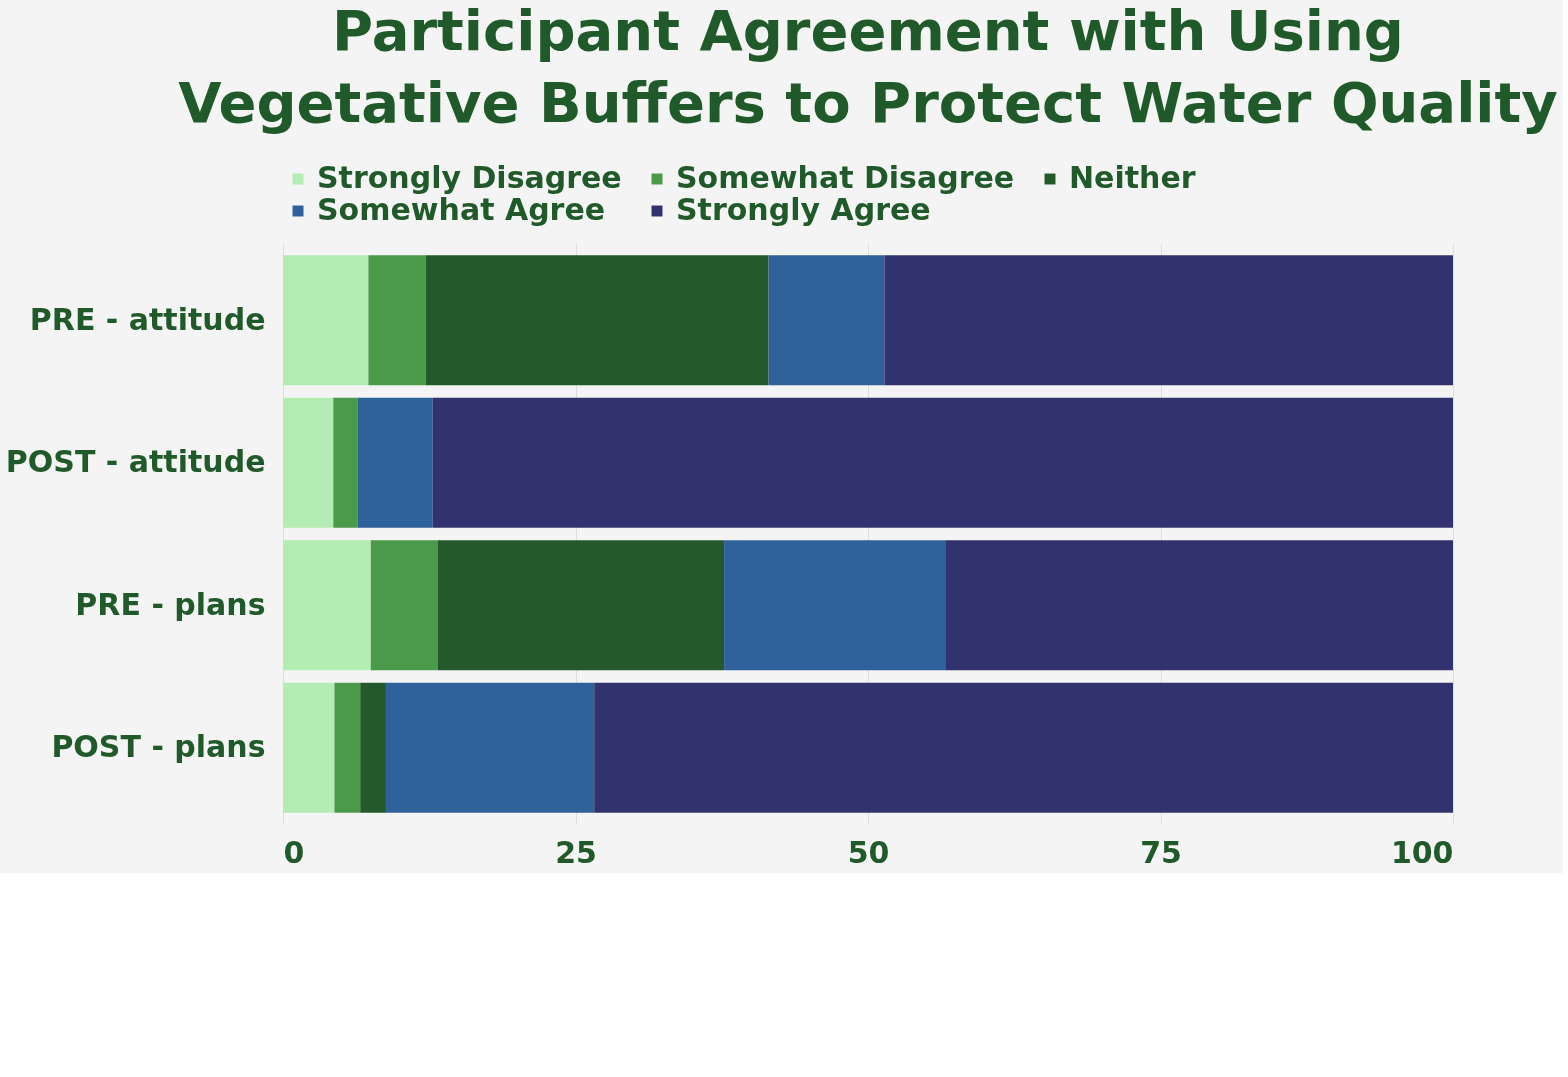  I want to click on x-tick-label: 50, so click(868, 852).